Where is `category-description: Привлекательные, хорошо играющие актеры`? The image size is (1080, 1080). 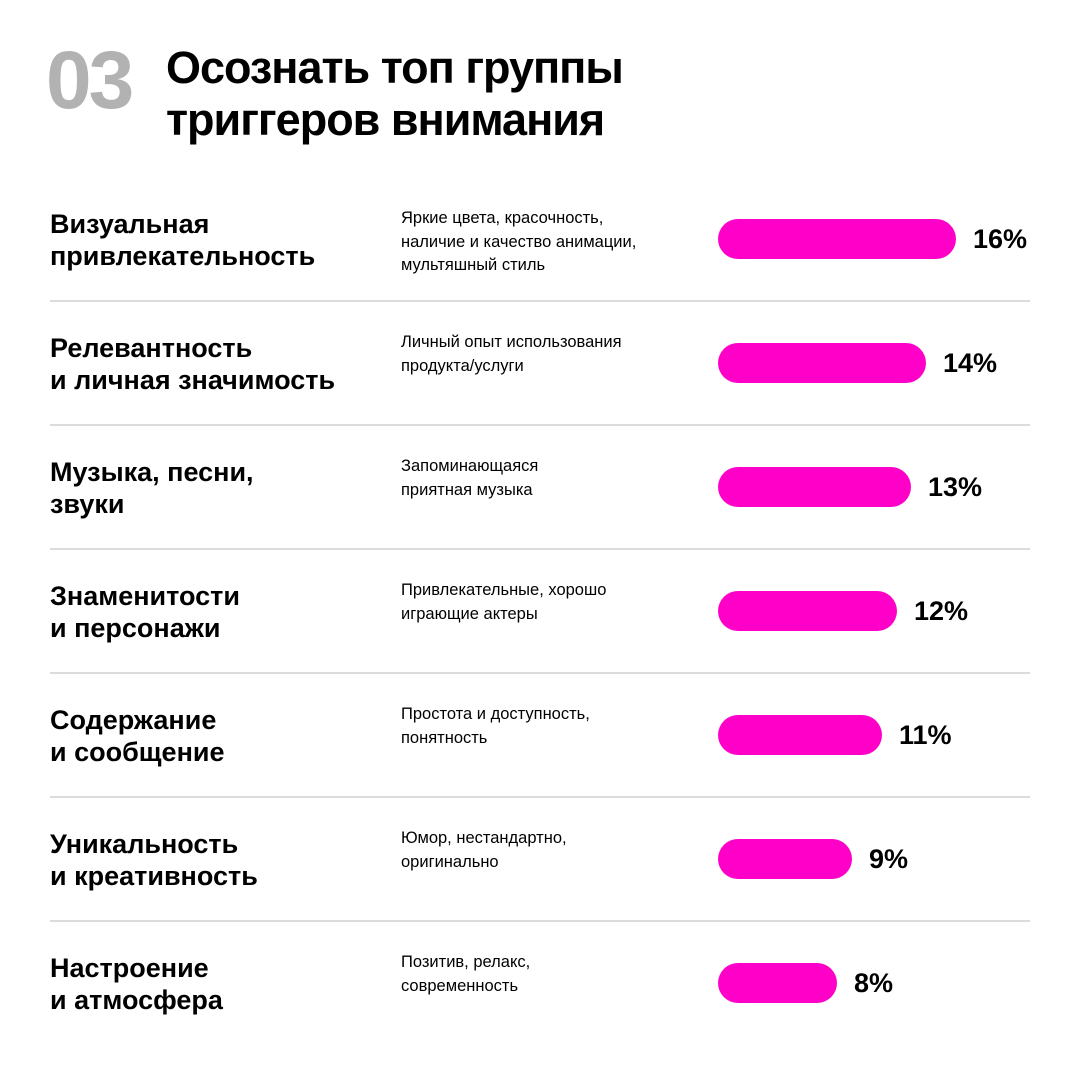 category-description: Привлекательные, хорошо играющие актеры is located at coordinates (504, 602).